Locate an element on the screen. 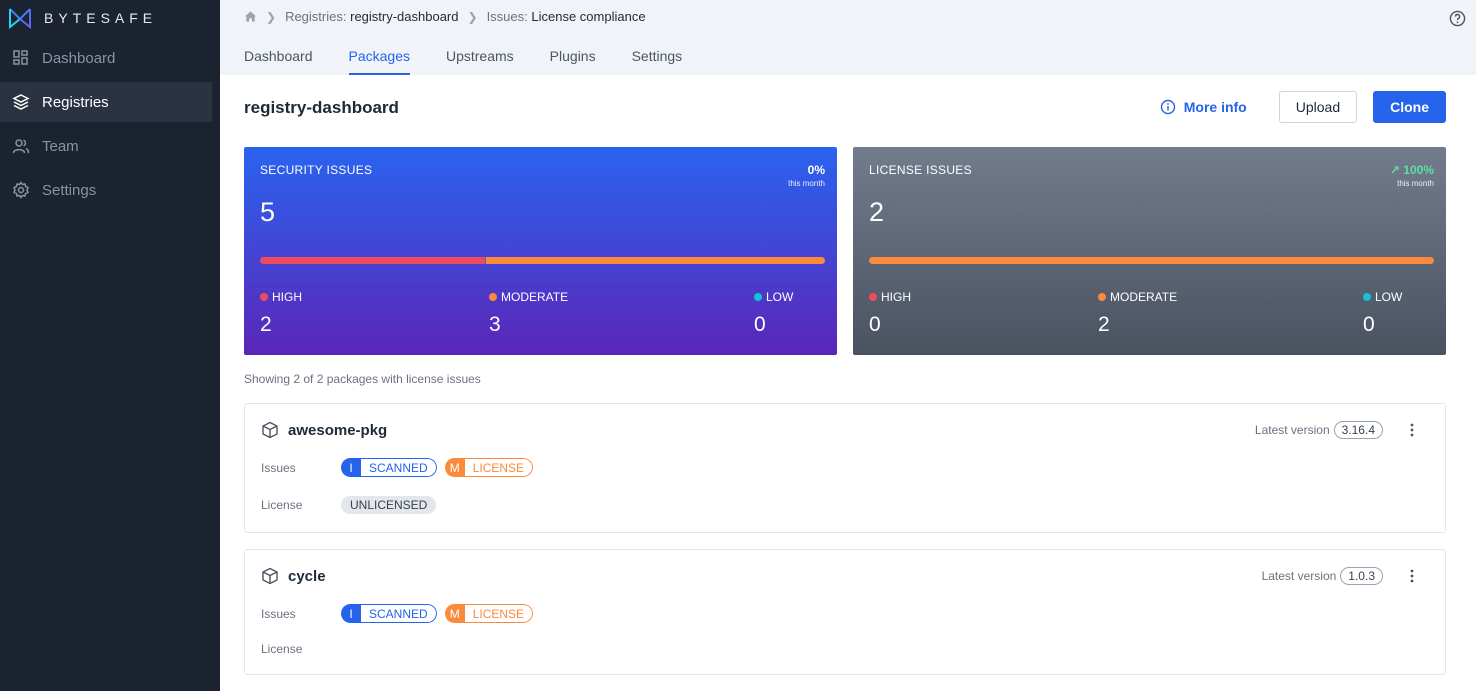  license-row: License UNLICENSED is located at coordinates (349, 505).